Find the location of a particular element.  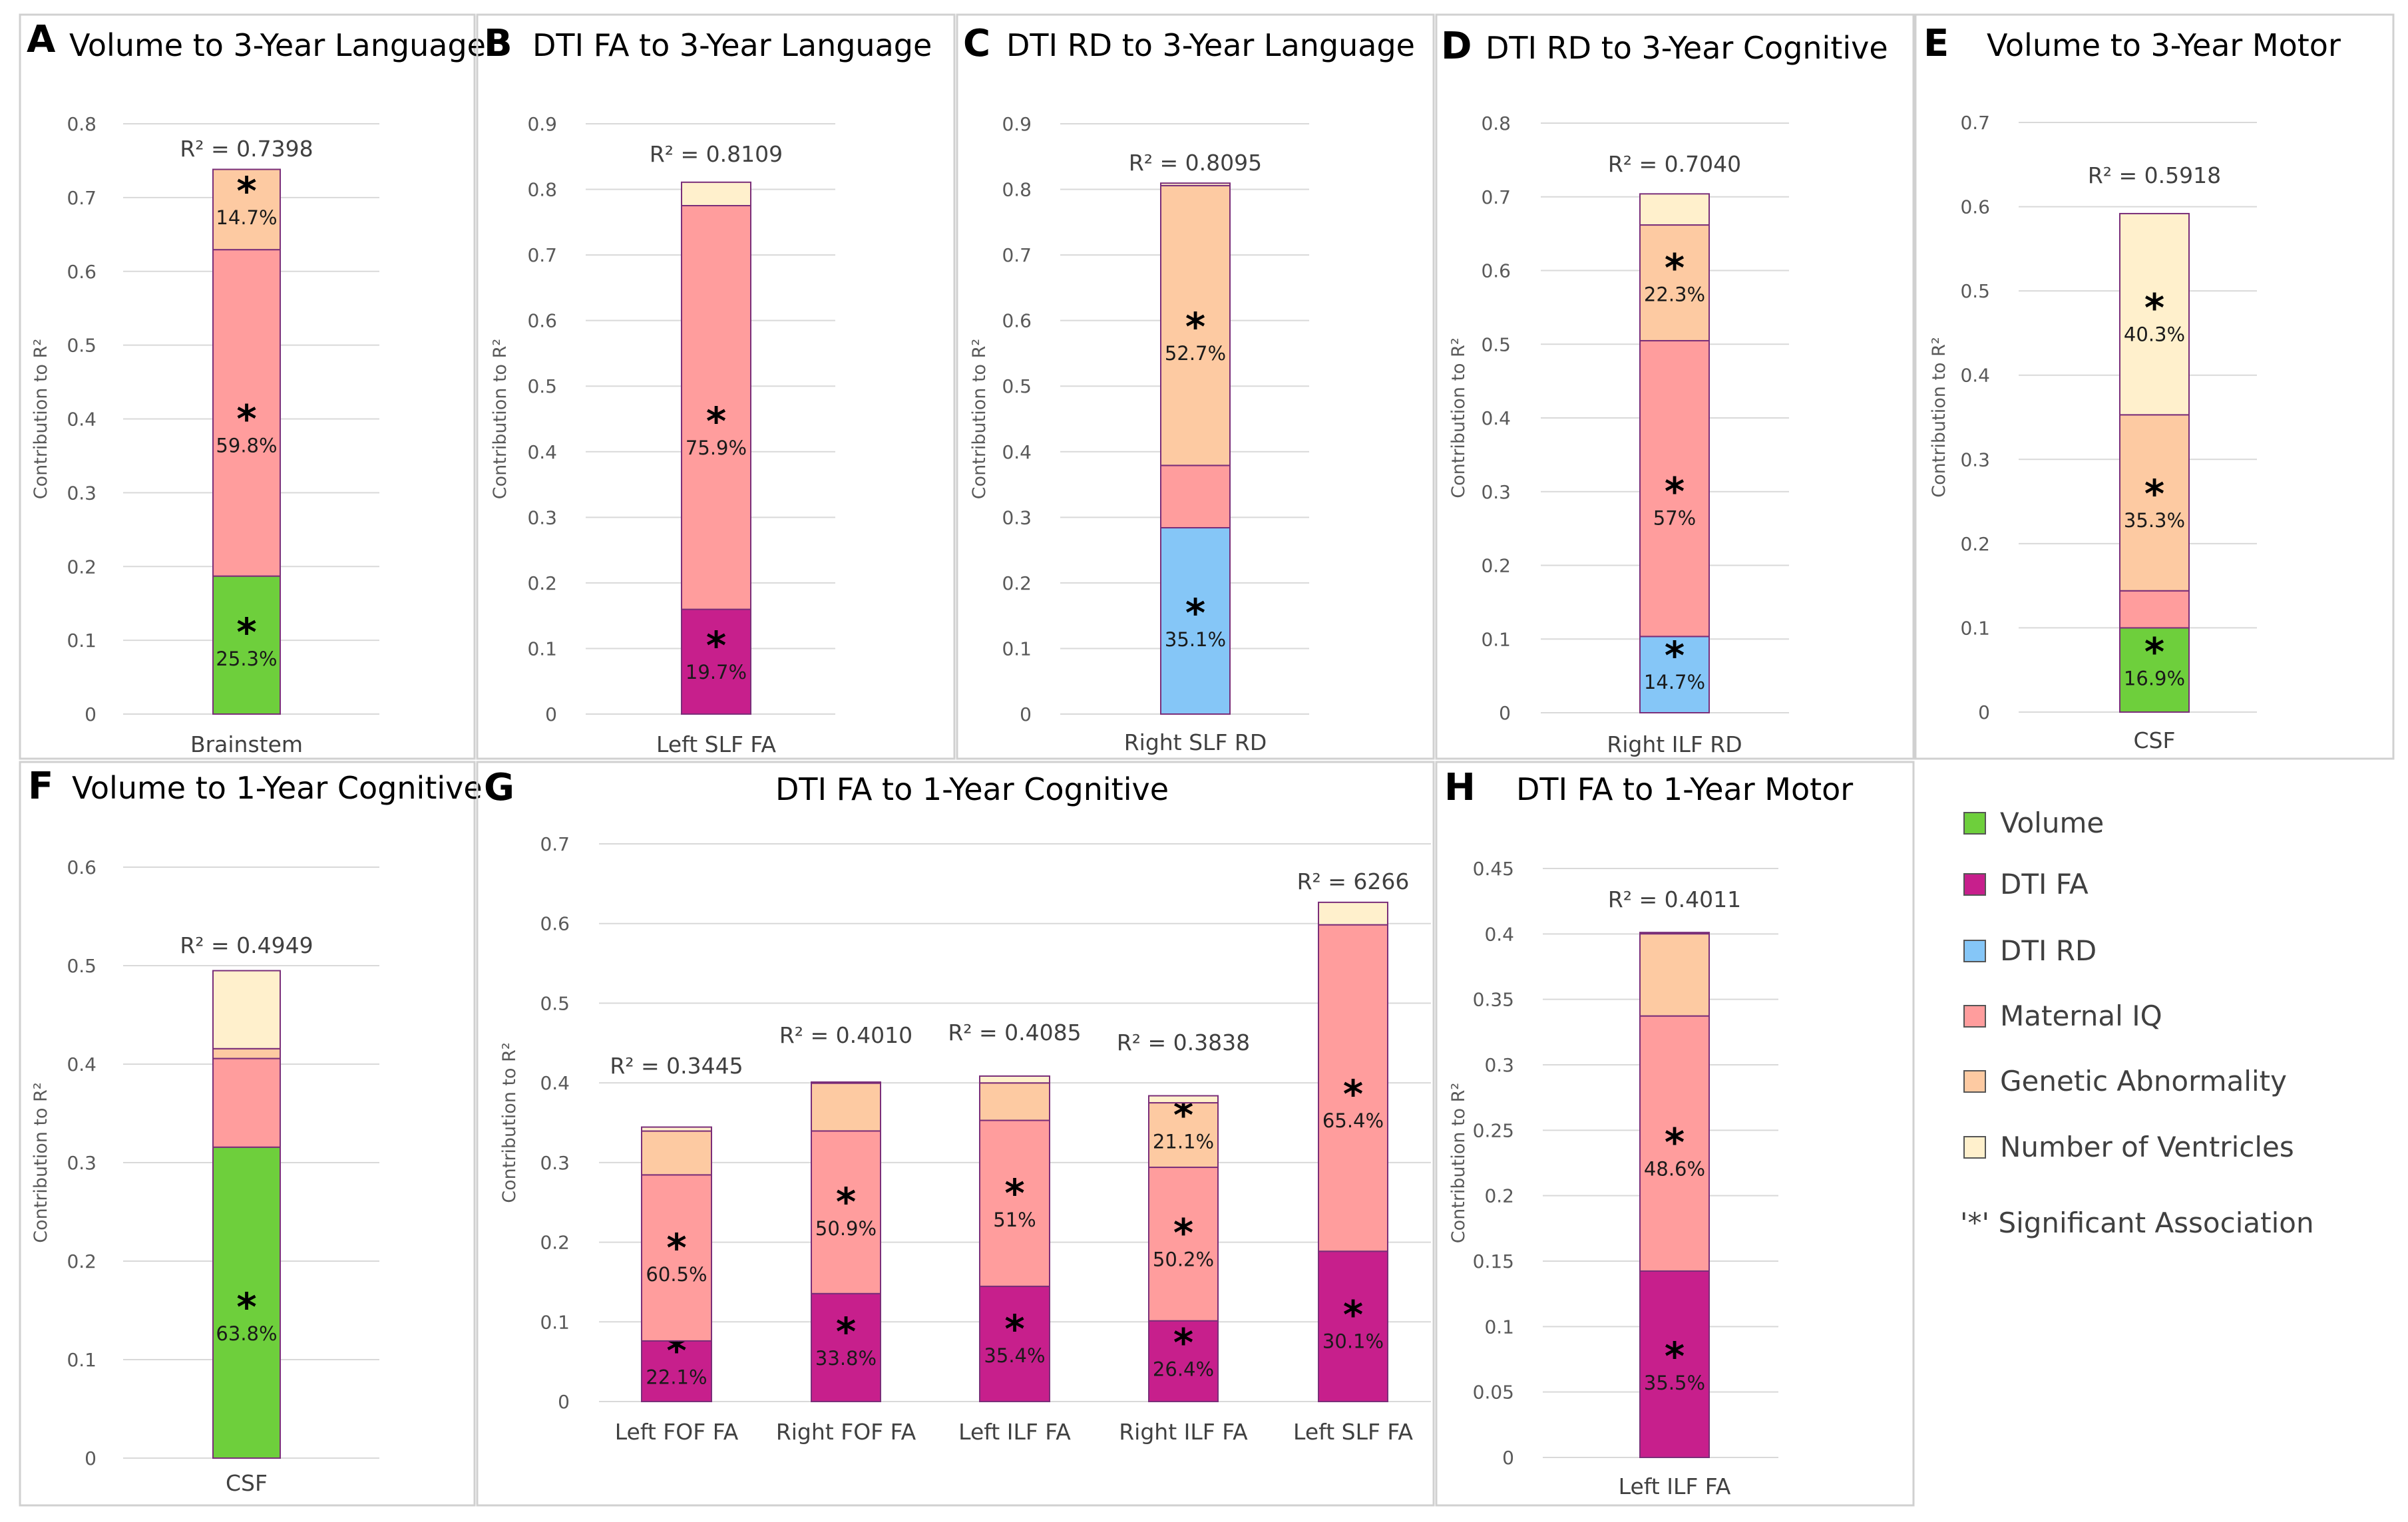

y-tick-label: 0.9 is located at coordinates (1017, 124).